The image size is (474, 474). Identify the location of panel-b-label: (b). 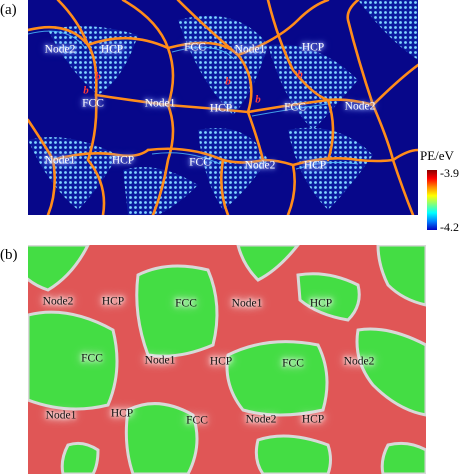
(9, 255).